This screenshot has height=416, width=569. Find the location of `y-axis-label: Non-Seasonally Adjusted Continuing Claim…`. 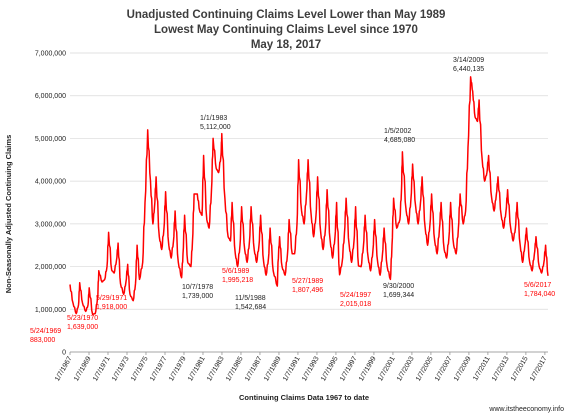

y-axis-label: Non-Seasonally Adjusted Continuing Claim… is located at coordinates (8, 214).